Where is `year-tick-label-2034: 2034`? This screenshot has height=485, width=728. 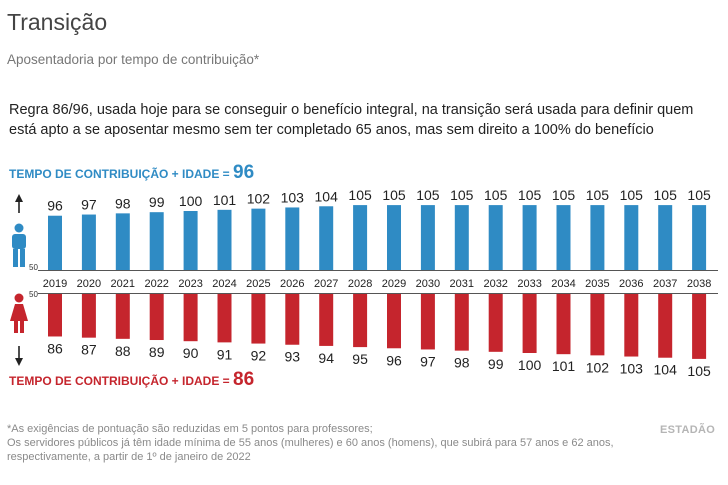
year-tick-label-2034: 2034 is located at coordinates (563, 284).